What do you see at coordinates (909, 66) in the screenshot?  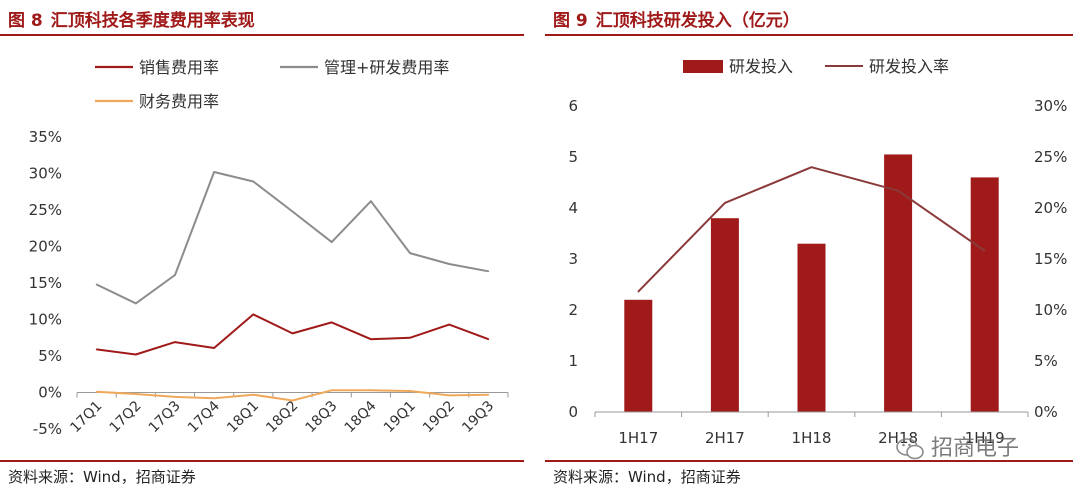 I see `legend-label-line: 研发投入率` at bounding box center [909, 66].